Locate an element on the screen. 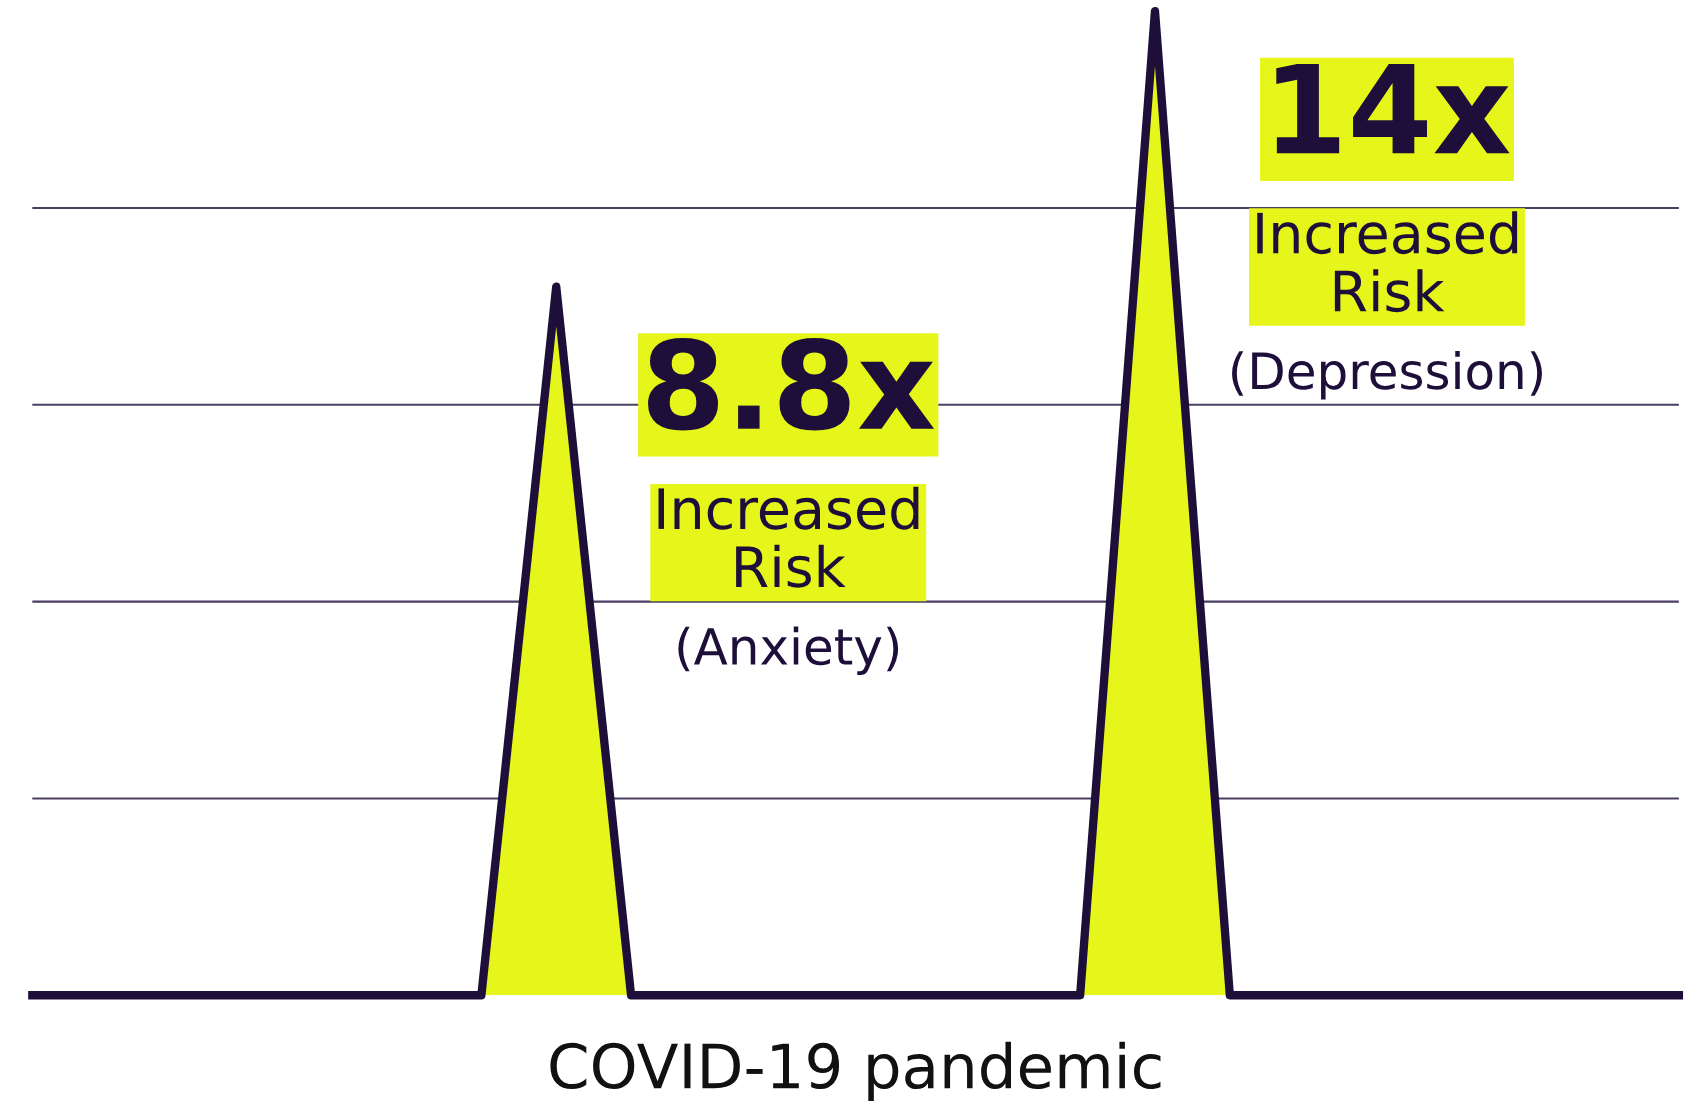 The height and width of the screenshot is (1117, 1701). annotation: 14x is located at coordinates (1393, 109).